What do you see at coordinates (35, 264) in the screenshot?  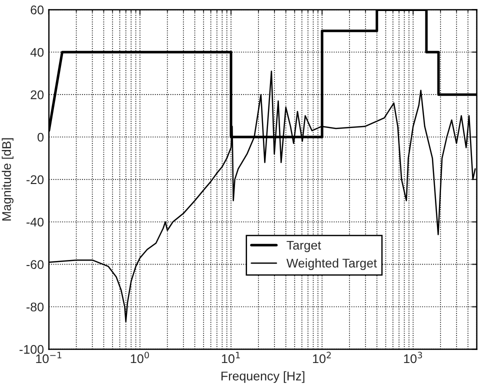 I see `y-tick-label: -60` at bounding box center [35, 264].